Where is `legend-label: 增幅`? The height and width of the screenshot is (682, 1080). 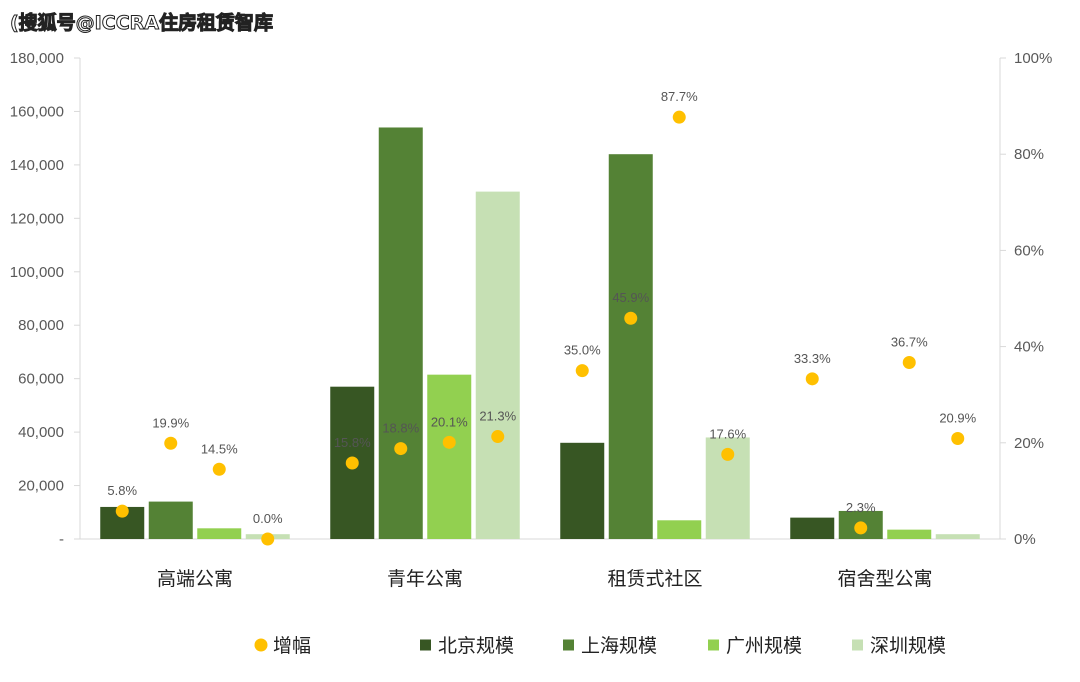 legend-label: 增幅 is located at coordinates (292, 646).